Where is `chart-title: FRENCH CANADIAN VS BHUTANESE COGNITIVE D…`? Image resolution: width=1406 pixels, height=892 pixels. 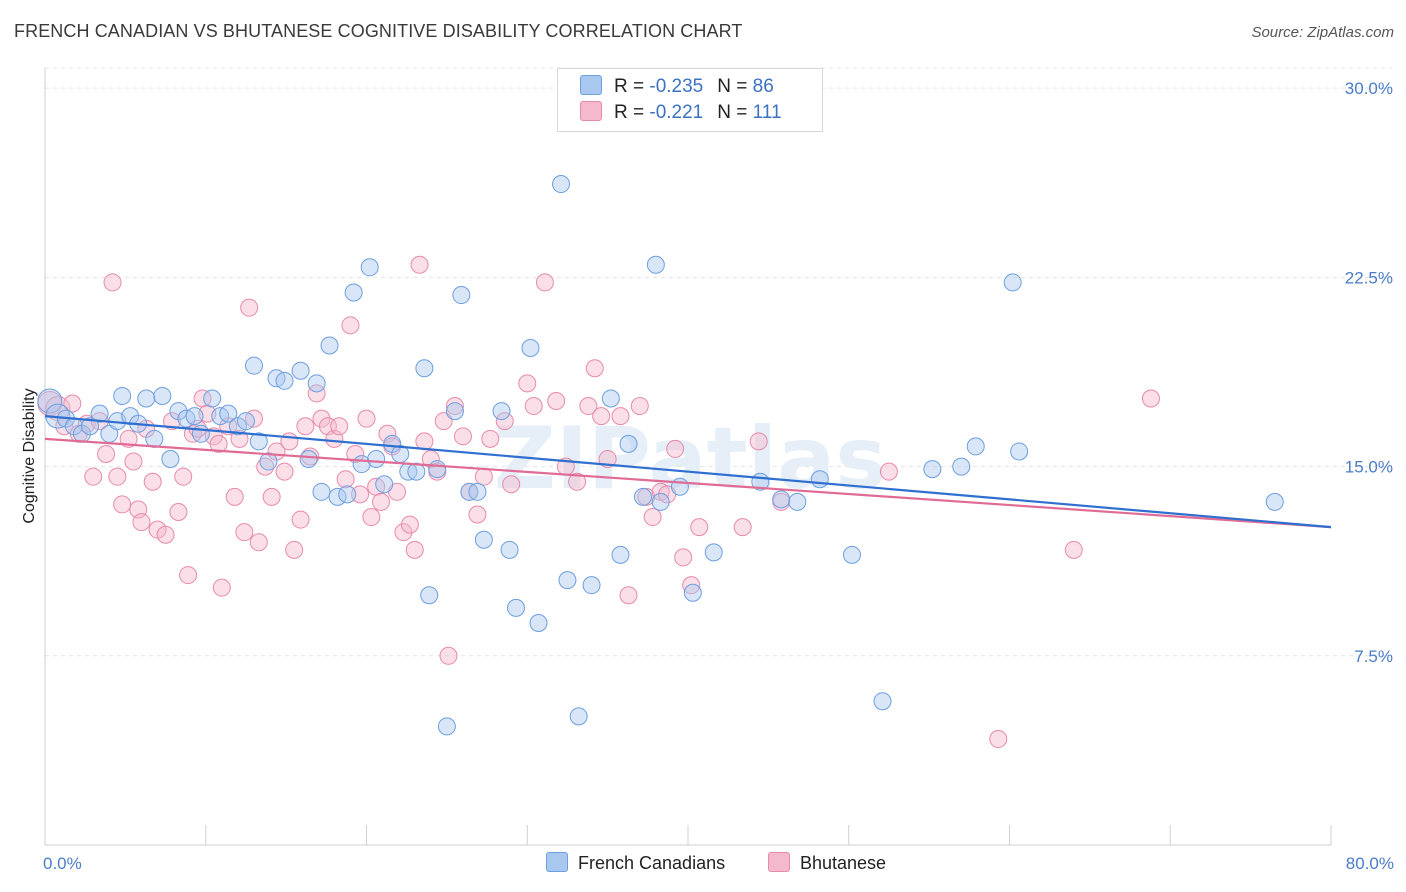
chart-title: FRENCH CANADIAN VS BHUTANESE COGNITIVE D… is located at coordinates (378, 31).